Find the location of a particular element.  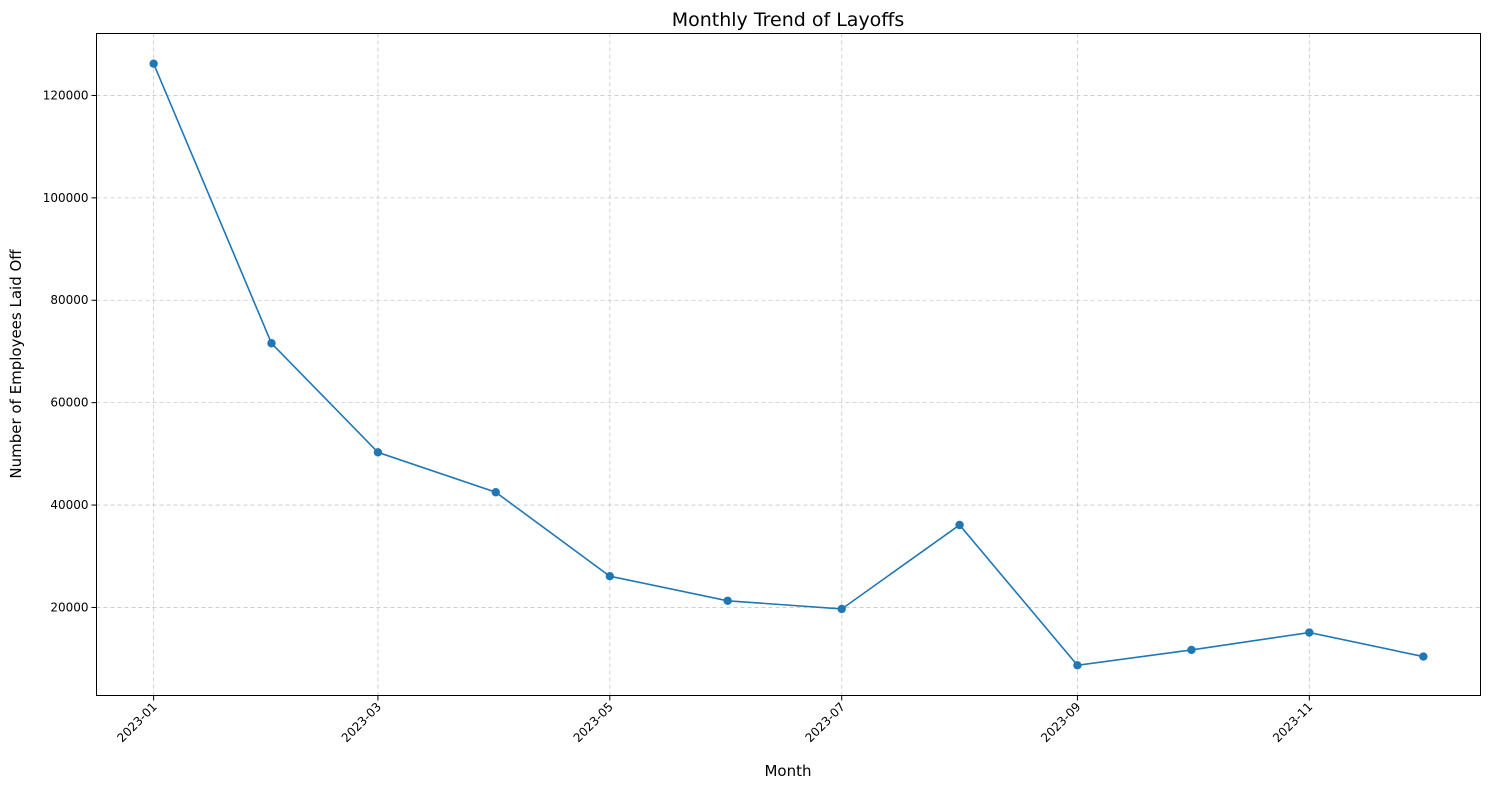

y-tick-label: 60000 is located at coordinates (69, 403).